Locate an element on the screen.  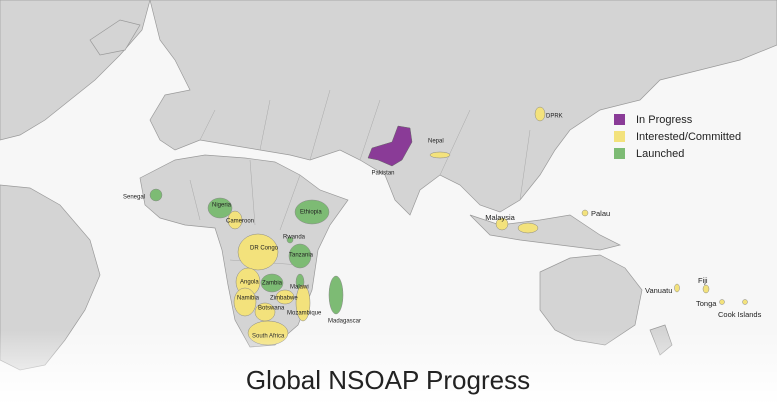
country-label: Cameroon is located at coordinates (240, 222).